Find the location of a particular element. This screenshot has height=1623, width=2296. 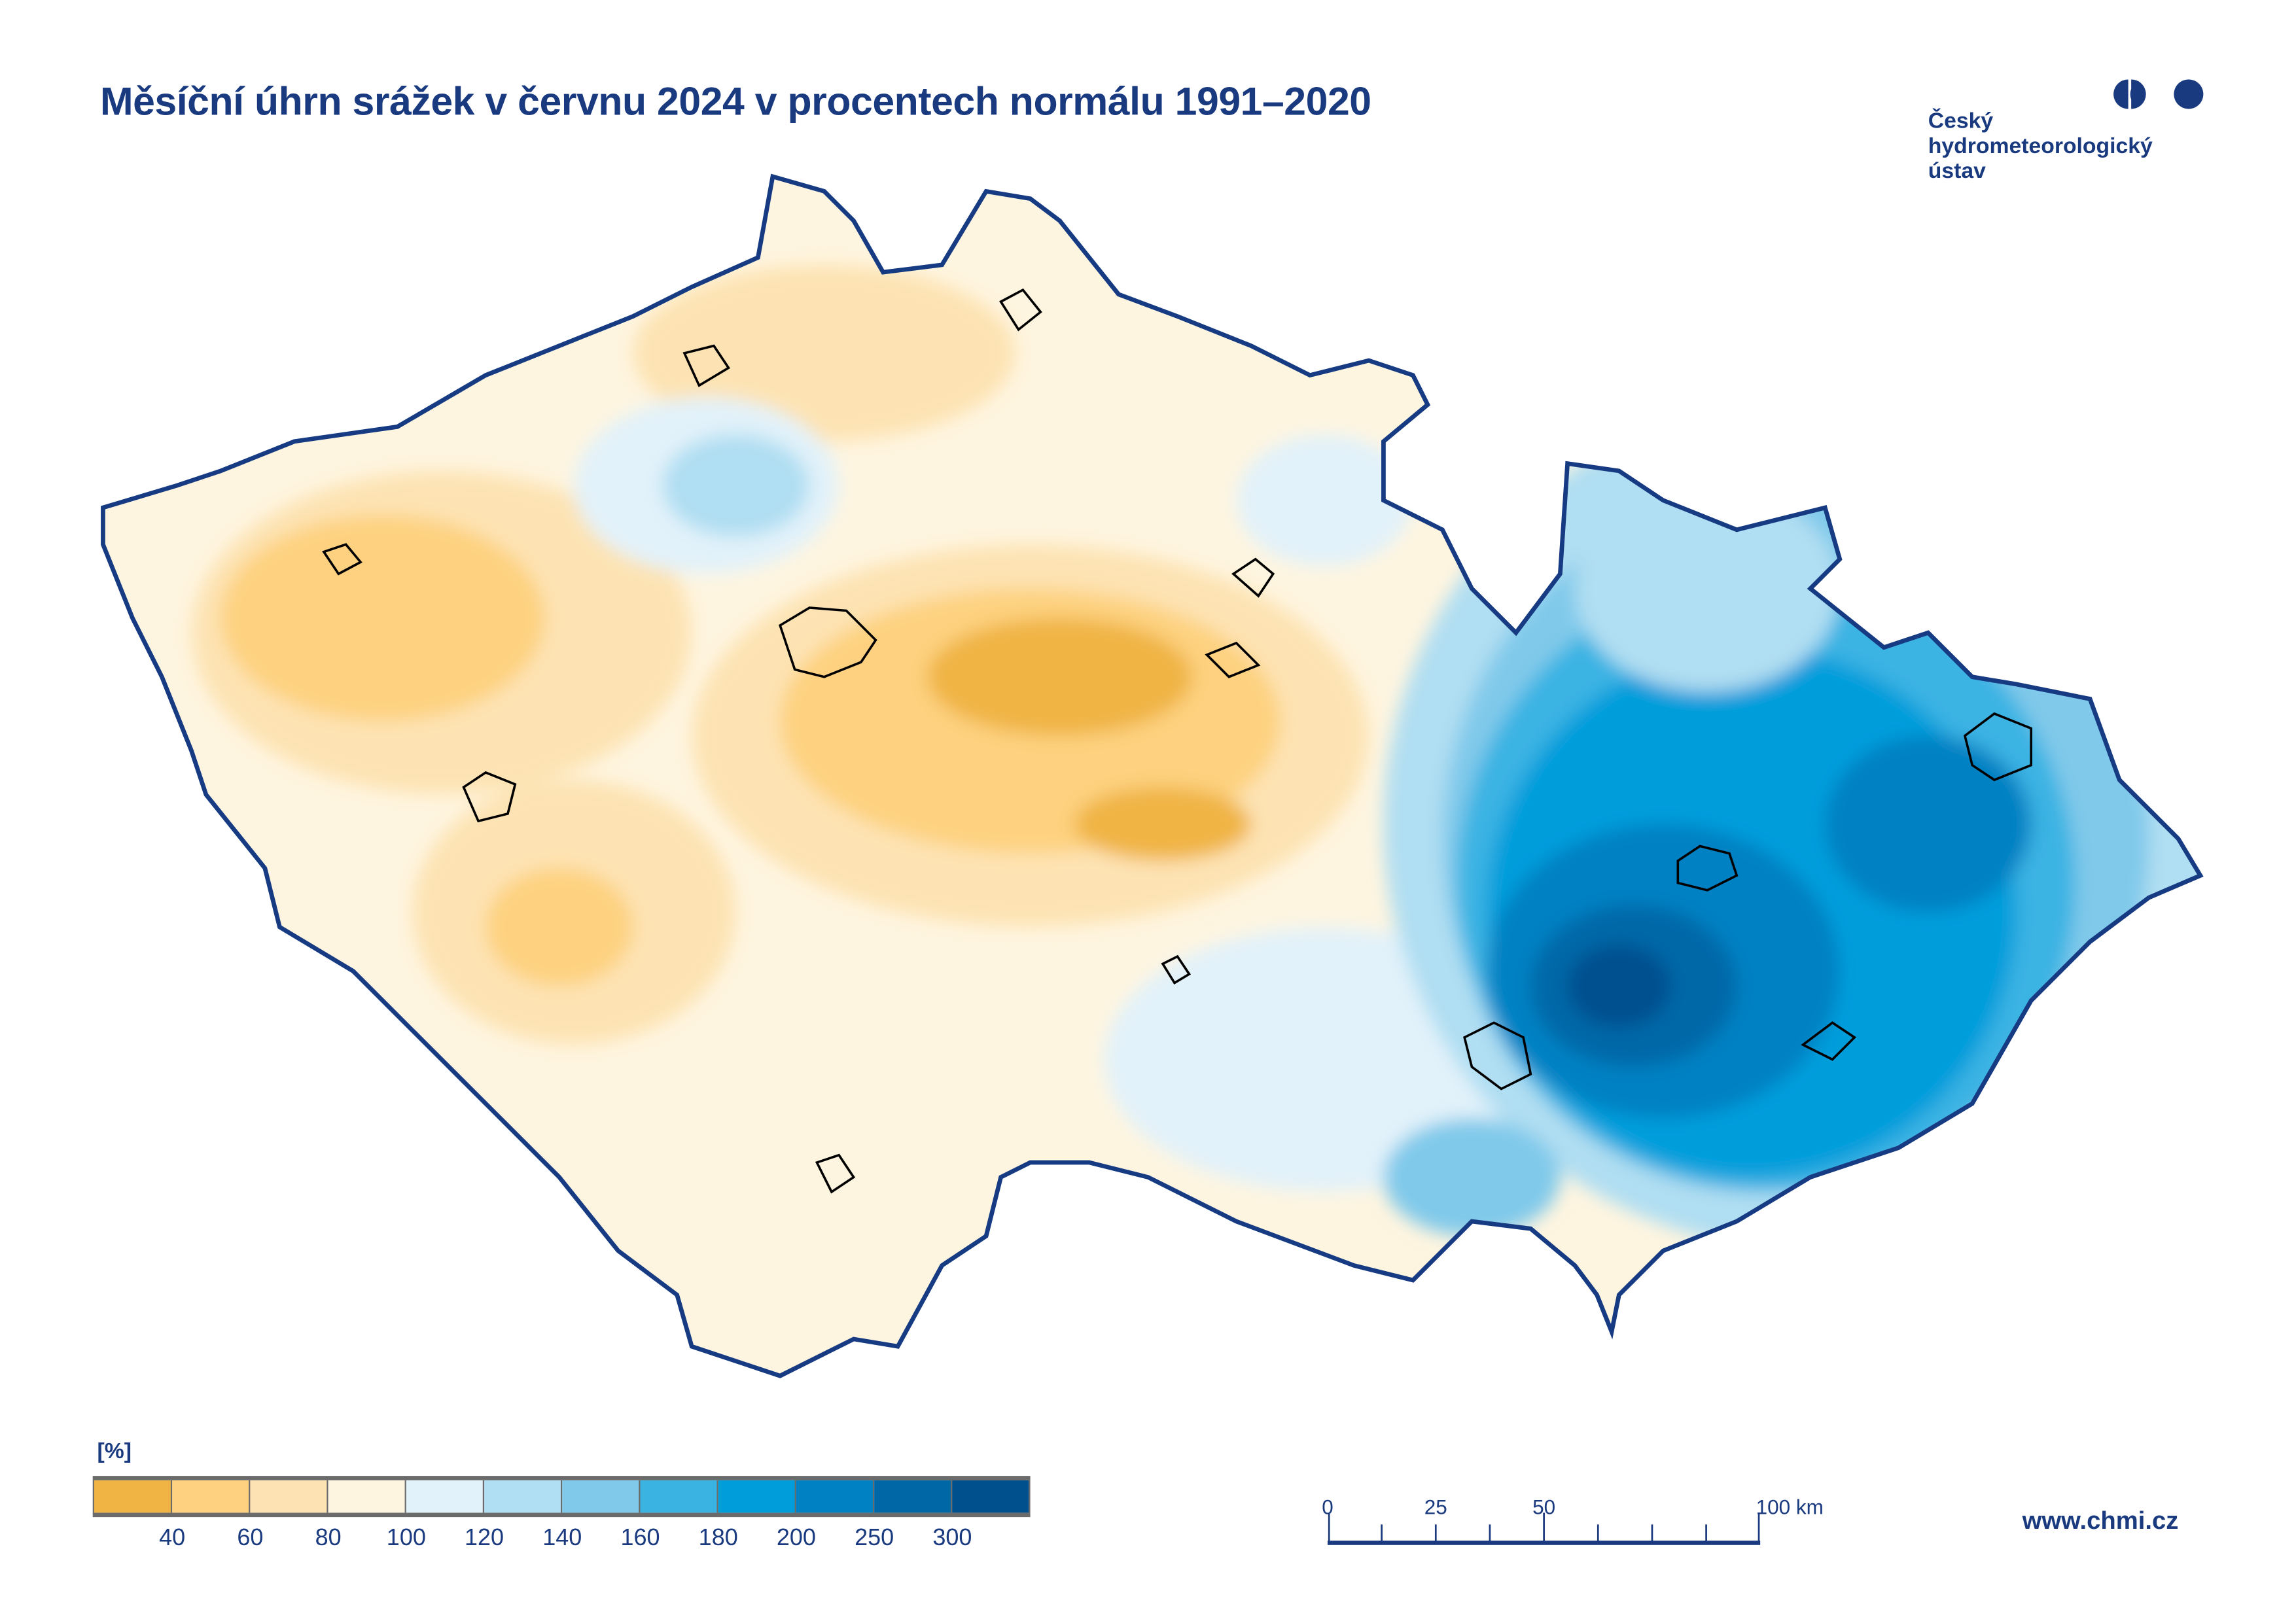

city-ostrava is located at coordinates (1997, 747).